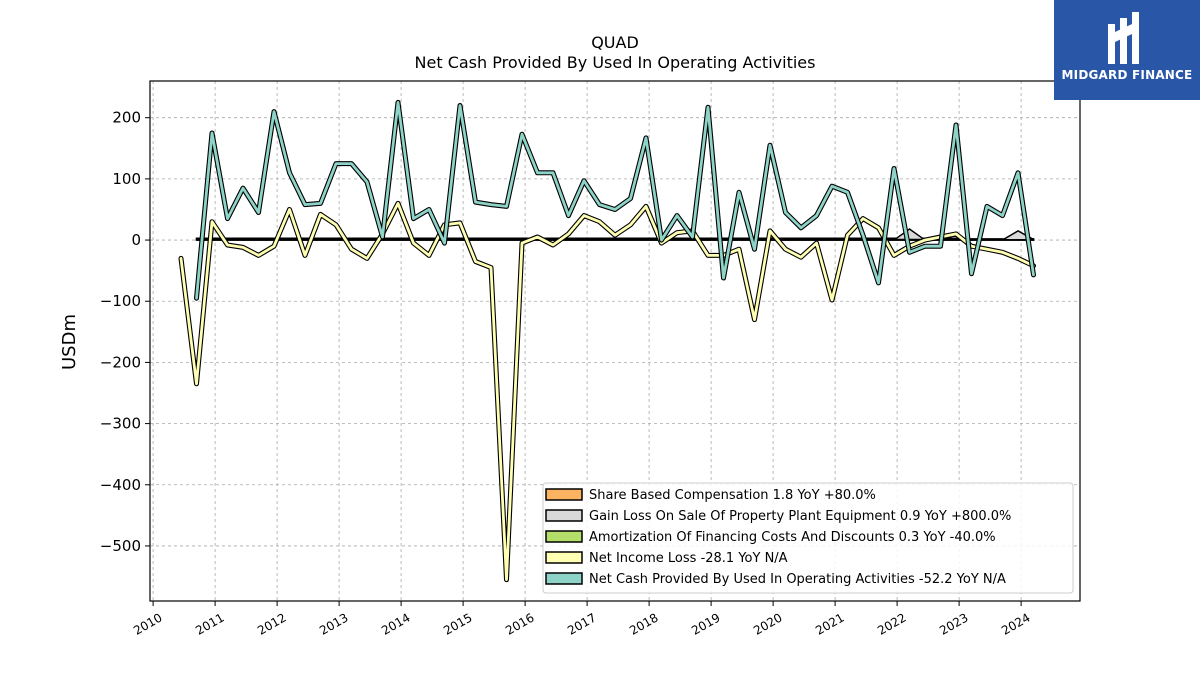 Image resolution: width=1200 pixels, height=675 pixels. What do you see at coordinates (120, 362) in the screenshot?
I see `y-tick-label: −200` at bounding box center [120, 362].